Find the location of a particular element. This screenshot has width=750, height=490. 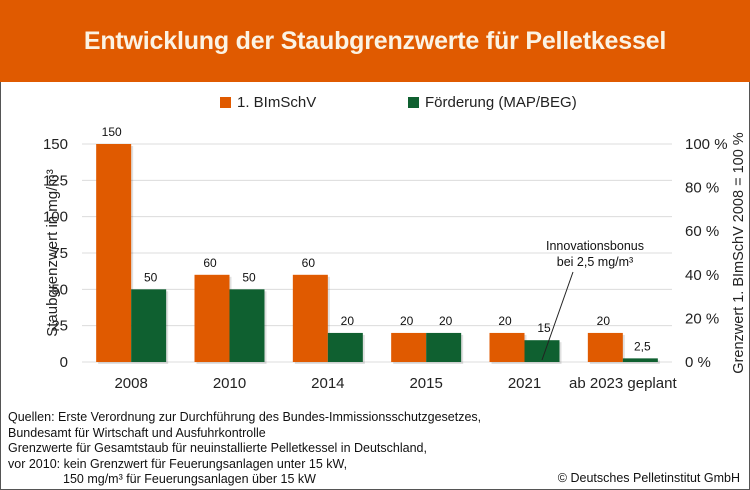

y2-tick-label: 40 % is located at coordinates (702, 275).